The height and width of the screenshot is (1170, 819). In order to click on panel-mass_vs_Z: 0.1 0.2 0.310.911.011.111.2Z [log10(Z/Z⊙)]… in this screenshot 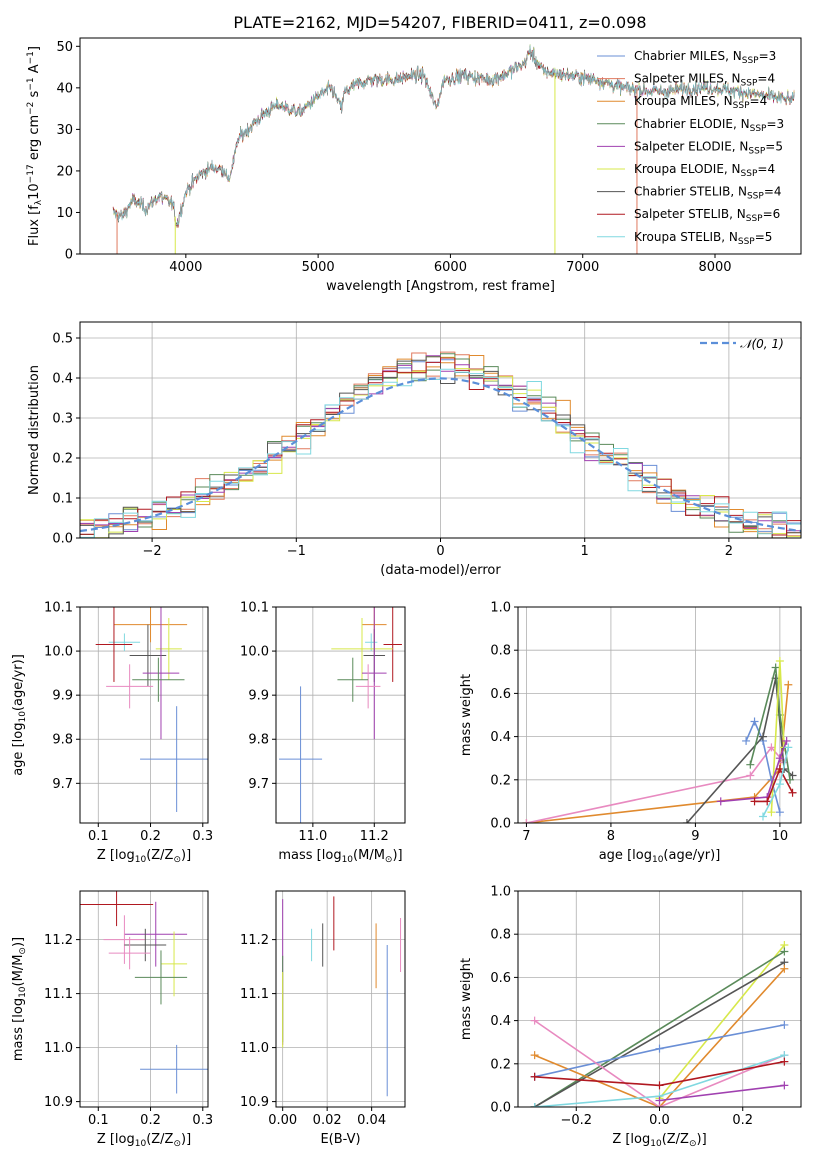, I will do `click(112, 1019)`.